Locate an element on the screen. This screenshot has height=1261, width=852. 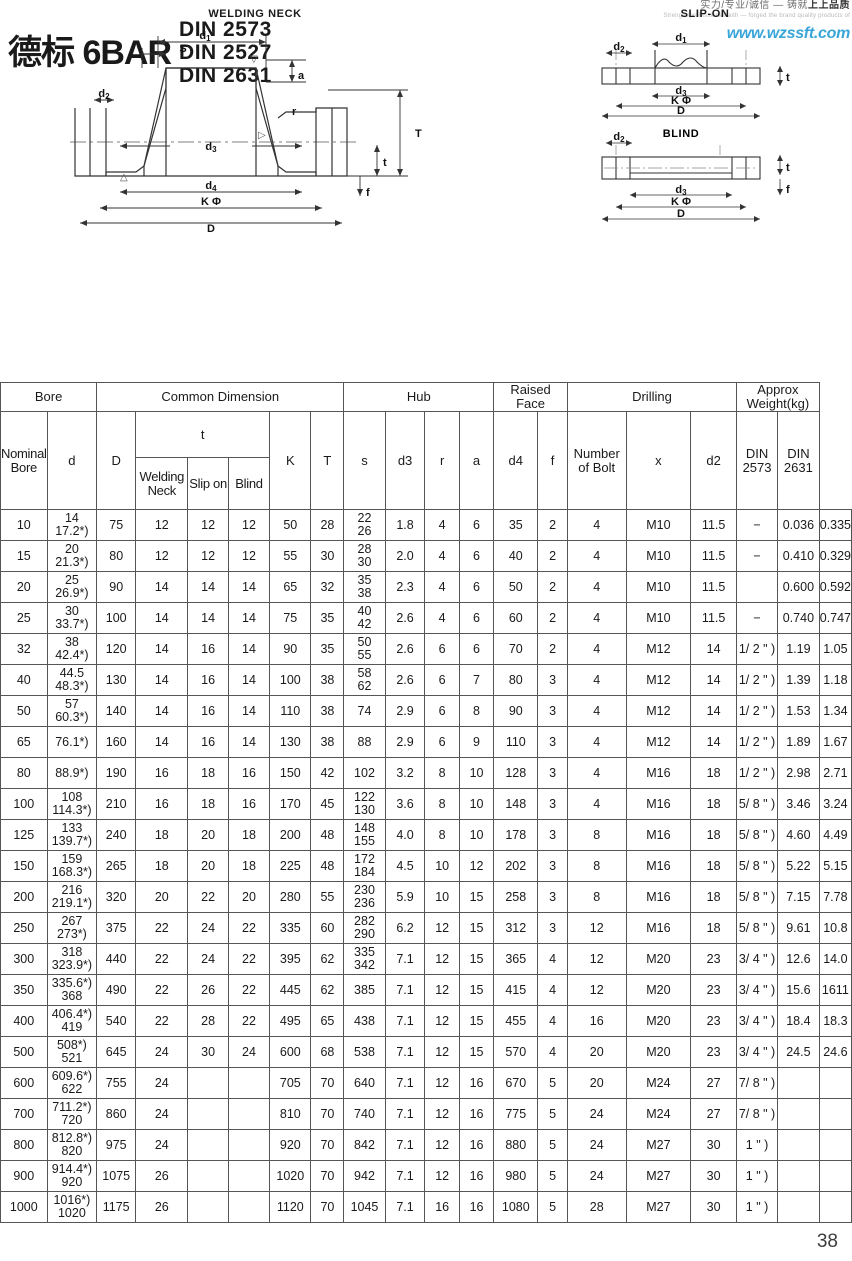
col-header-r: r is located at coordinates (442, 460).